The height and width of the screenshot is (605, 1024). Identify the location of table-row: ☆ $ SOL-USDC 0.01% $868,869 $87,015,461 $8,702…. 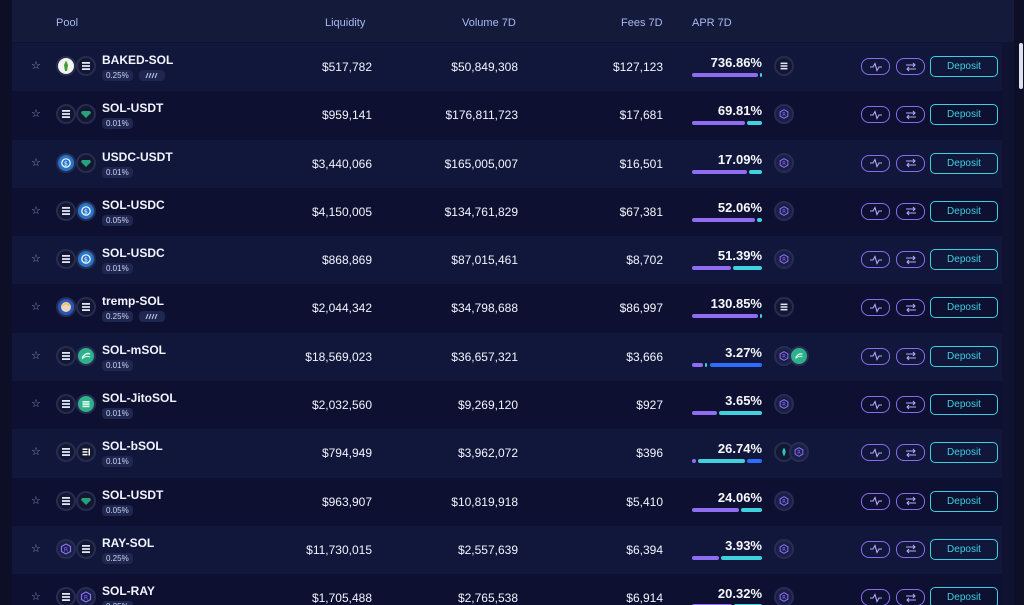
(507, 260).